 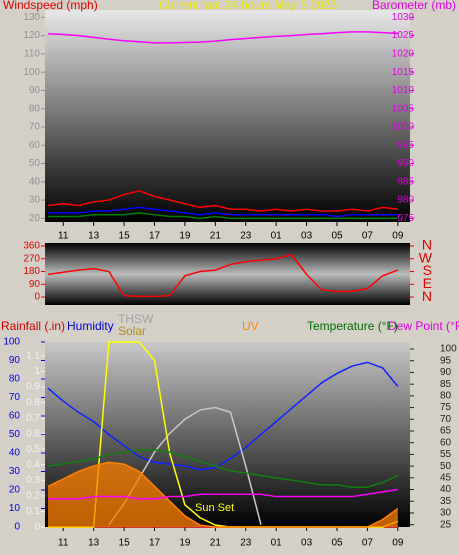 I want to click on y-tick-label: 980, so click(x=405, y=200).